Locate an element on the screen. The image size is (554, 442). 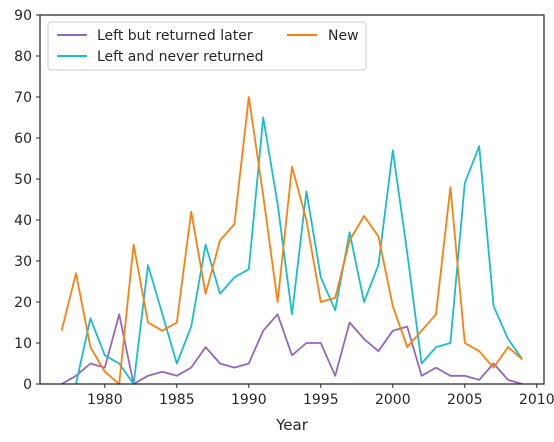
x-tick-label: 2005 is located at coordinates (465, 400).